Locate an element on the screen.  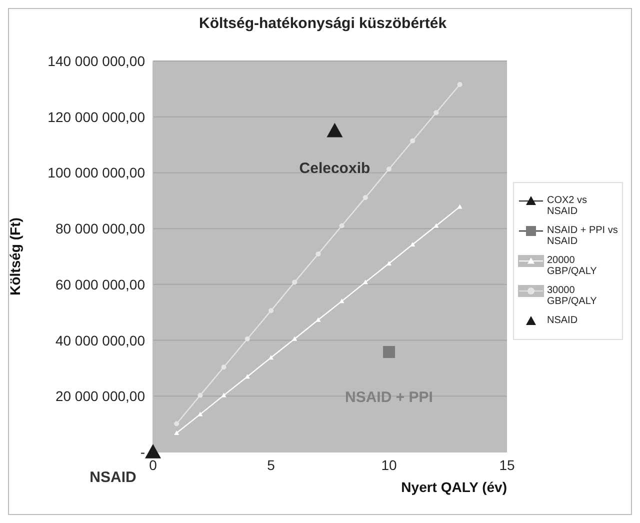
legend-label: NSAID + PPI vs NSAID is located at coordinates (582, 235).